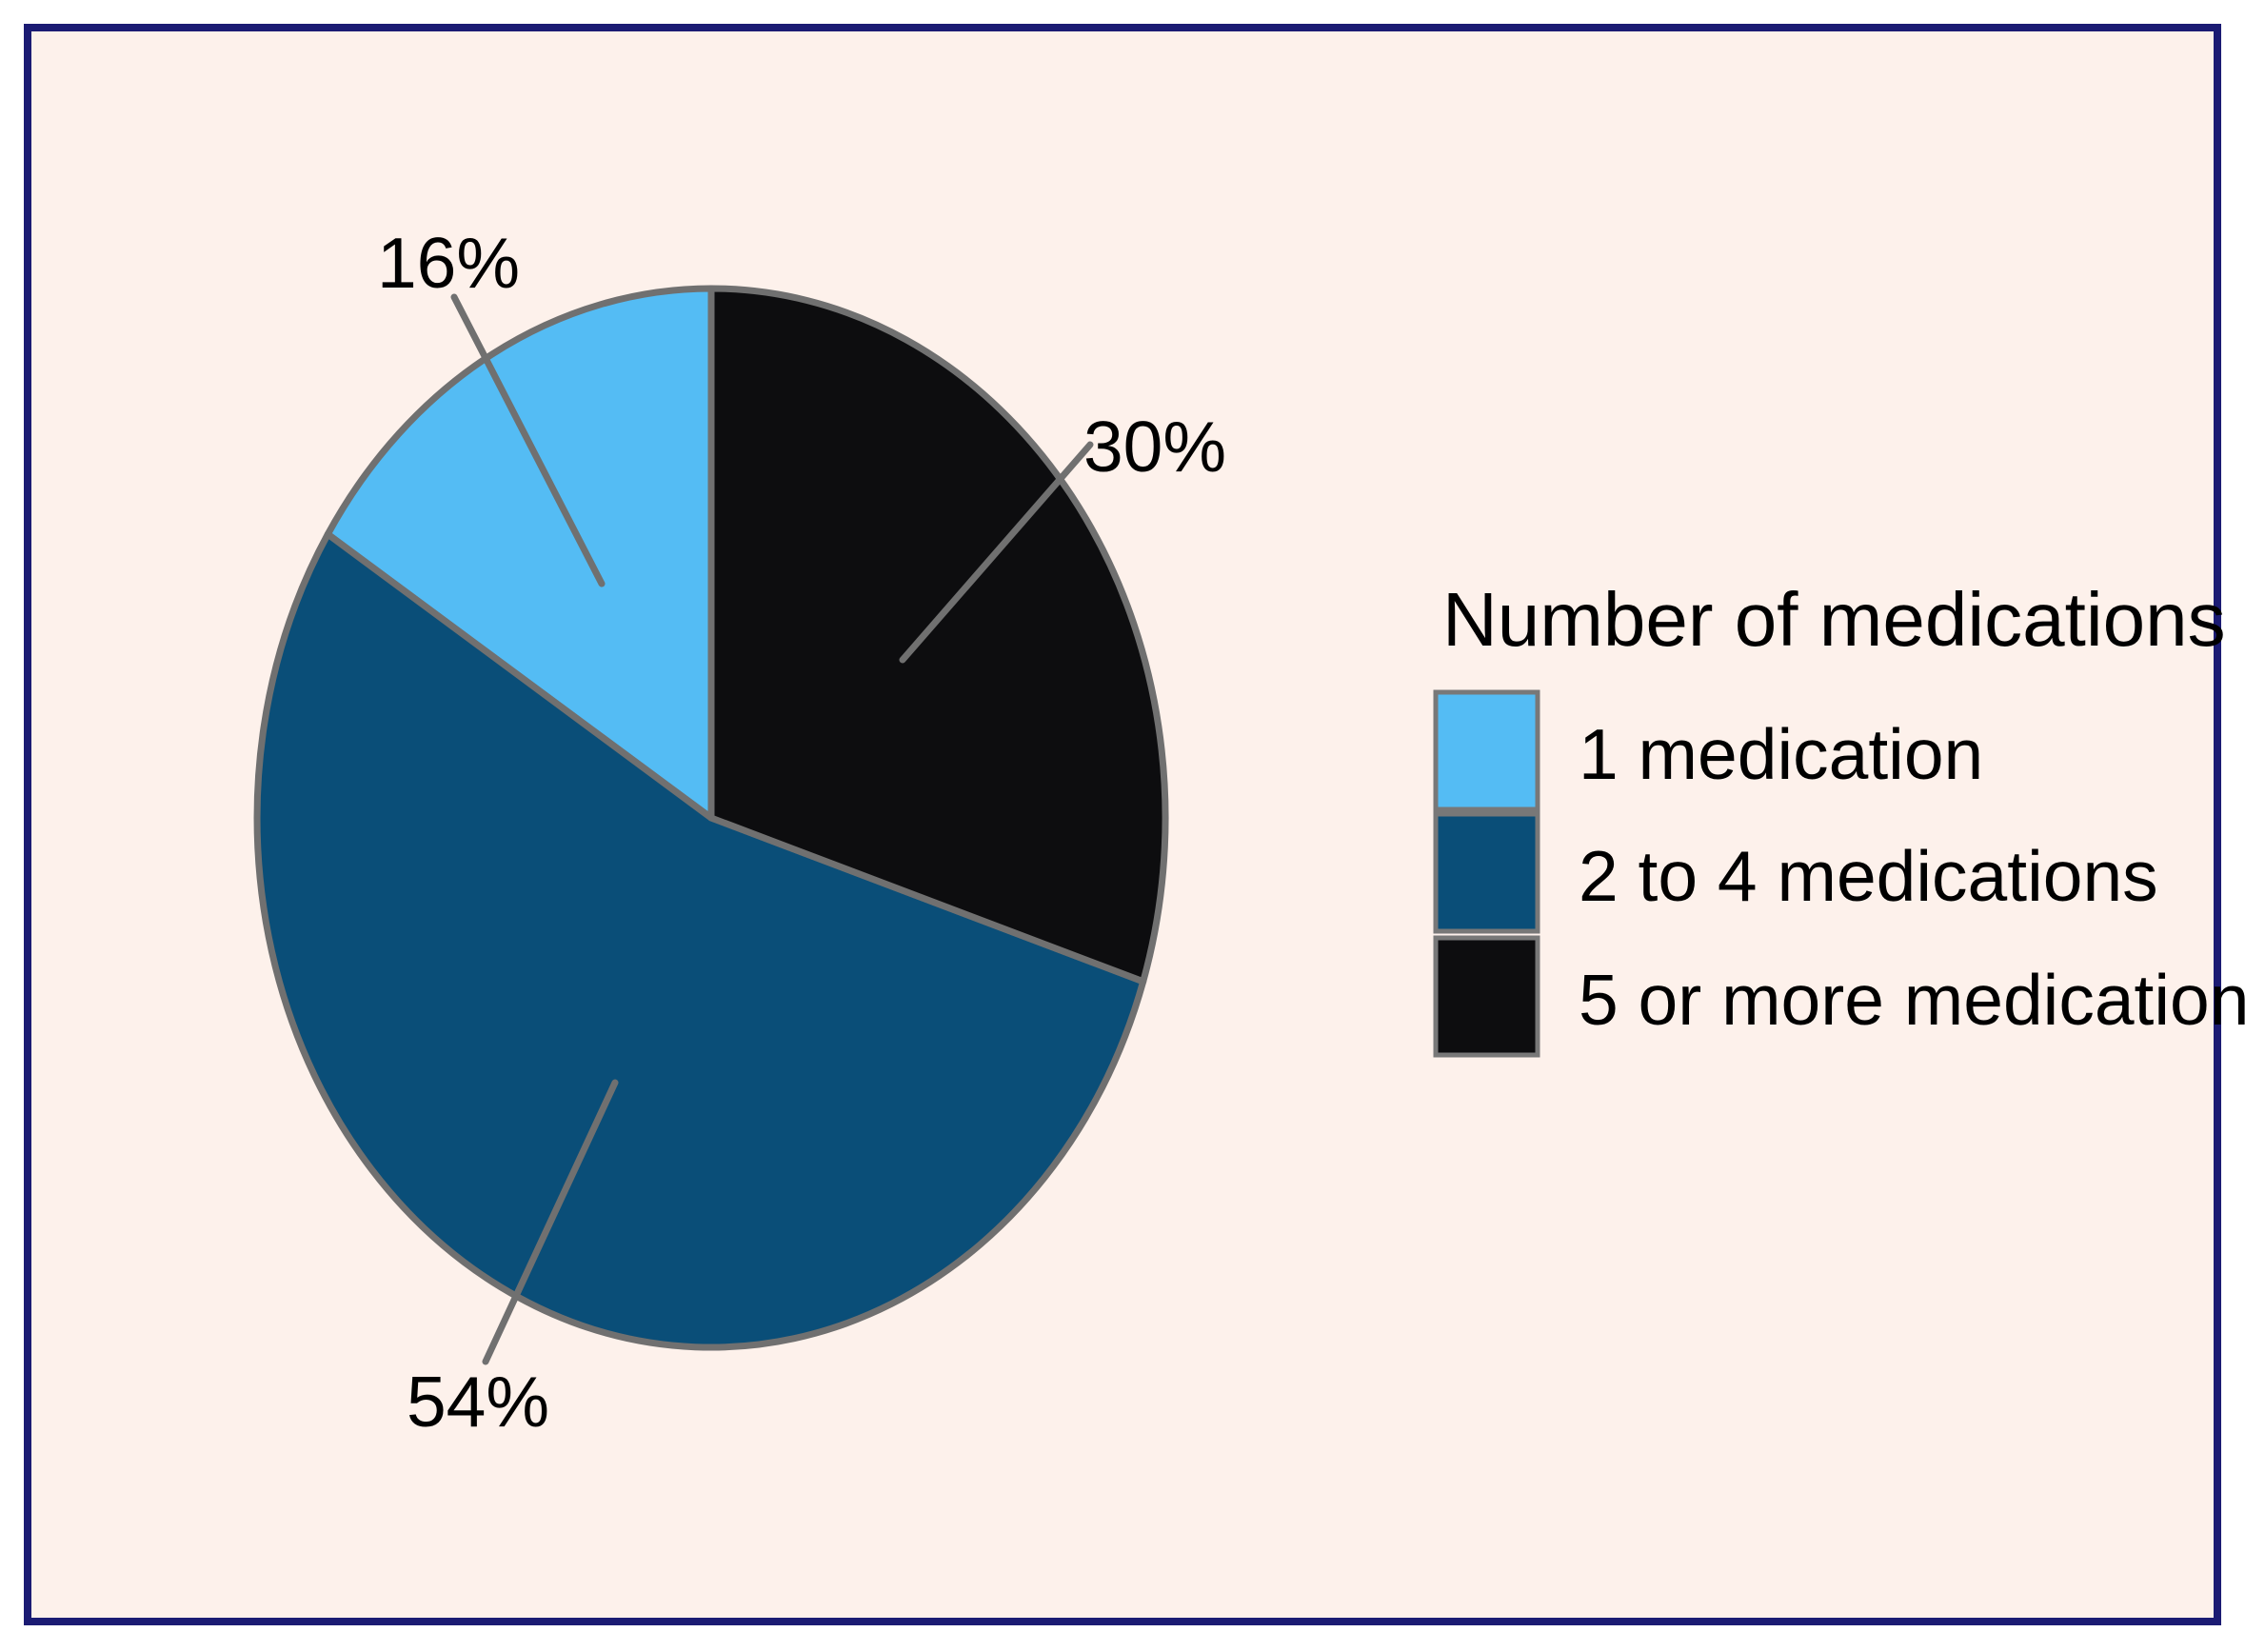  What do you see at coordinates (1781, 754) in the screenshot?
I see `legend-item-label-1-medication: 1 medication` at bounding box center [1781, 754].